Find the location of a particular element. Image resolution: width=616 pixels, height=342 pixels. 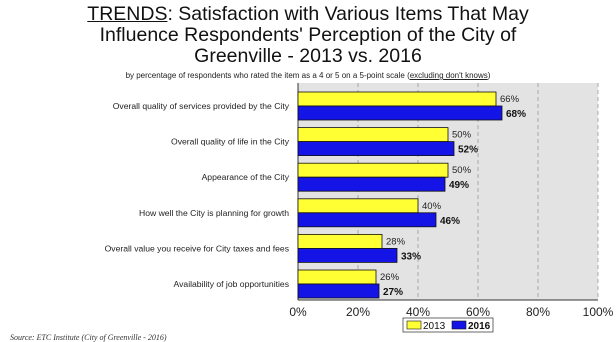

title-line3: Greenville - 2013 vs. 2016 is located at coordinates (308, 56).